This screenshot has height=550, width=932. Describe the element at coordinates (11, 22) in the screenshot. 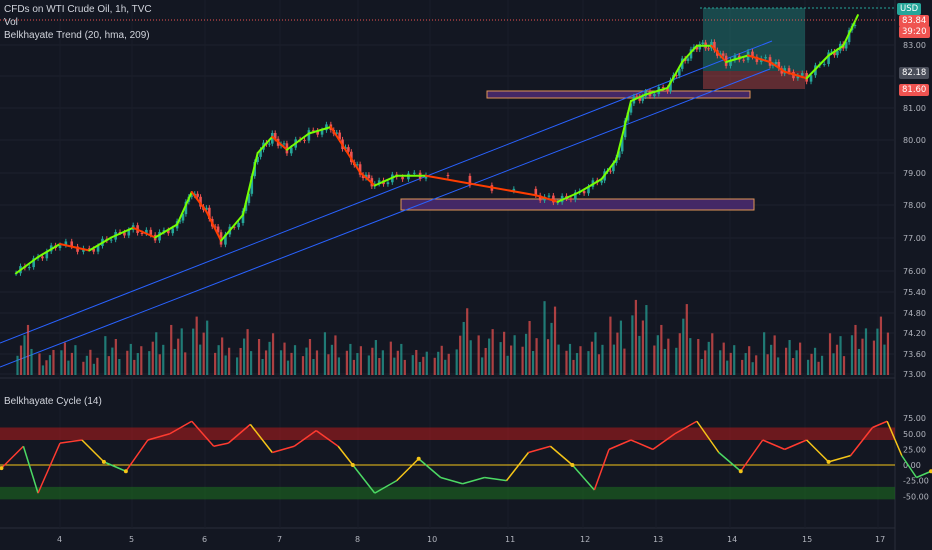

I see `vol-legend: Vol` at that location.